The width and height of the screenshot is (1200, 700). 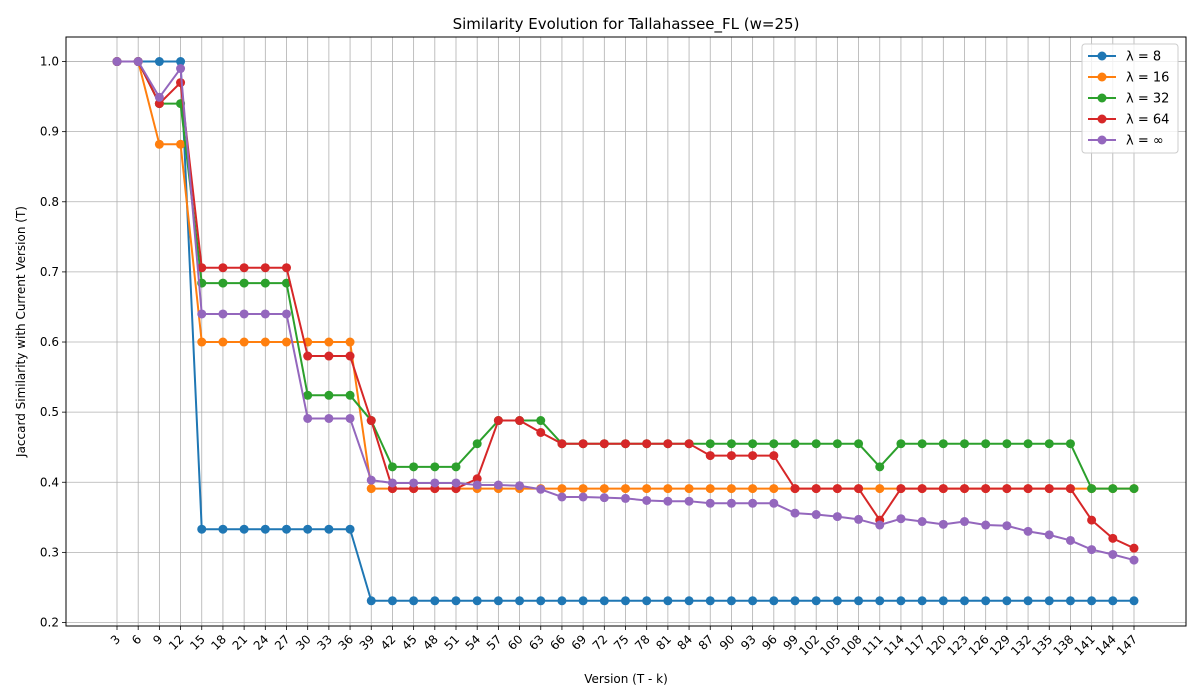 I want to click on x-tick-label: 3, so click(x=115, y=639).